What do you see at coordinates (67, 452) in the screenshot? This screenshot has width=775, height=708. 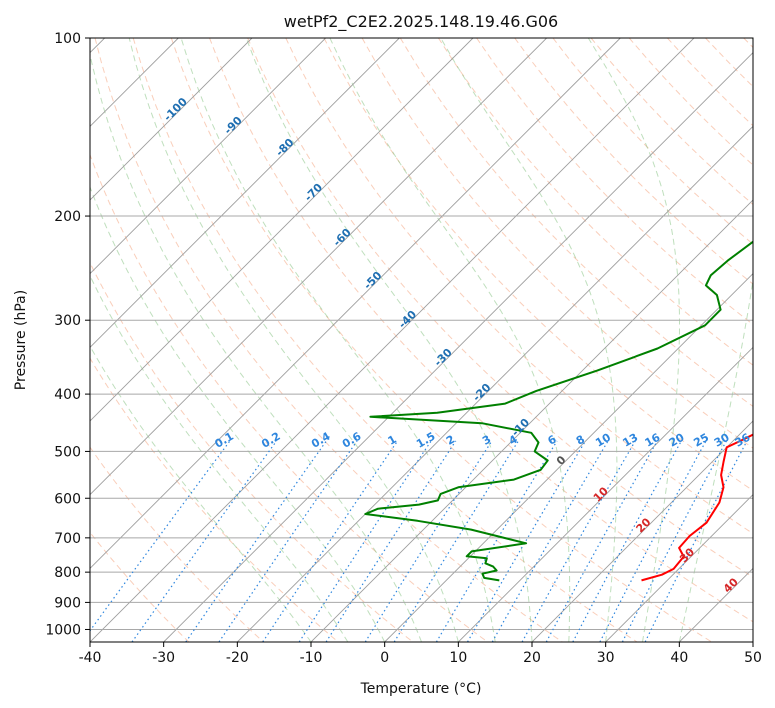 I see `y-tick-label: 500` at bounding box center [67, 452].